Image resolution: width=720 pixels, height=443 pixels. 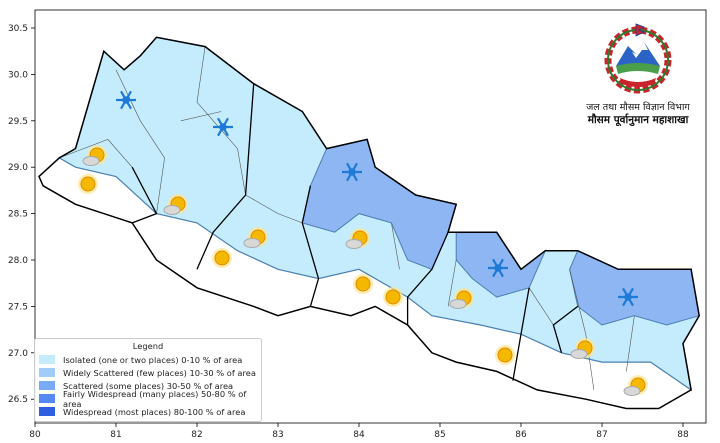 What do you see at coordinates (18, 307) in the screenshot?
I see `y-tick-label: 27.5` at bounding box center [18, 307].